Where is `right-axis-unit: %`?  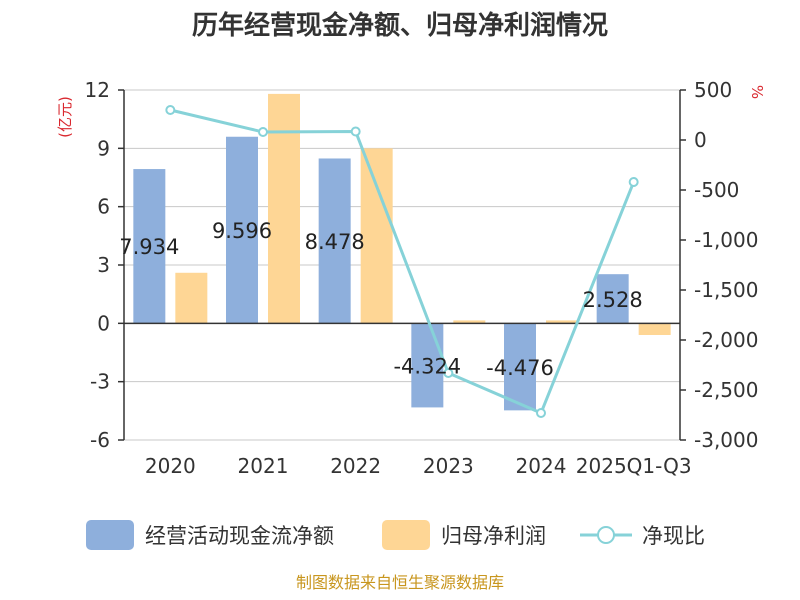
right-axis-unit: % is located at coordinates (757, 92).